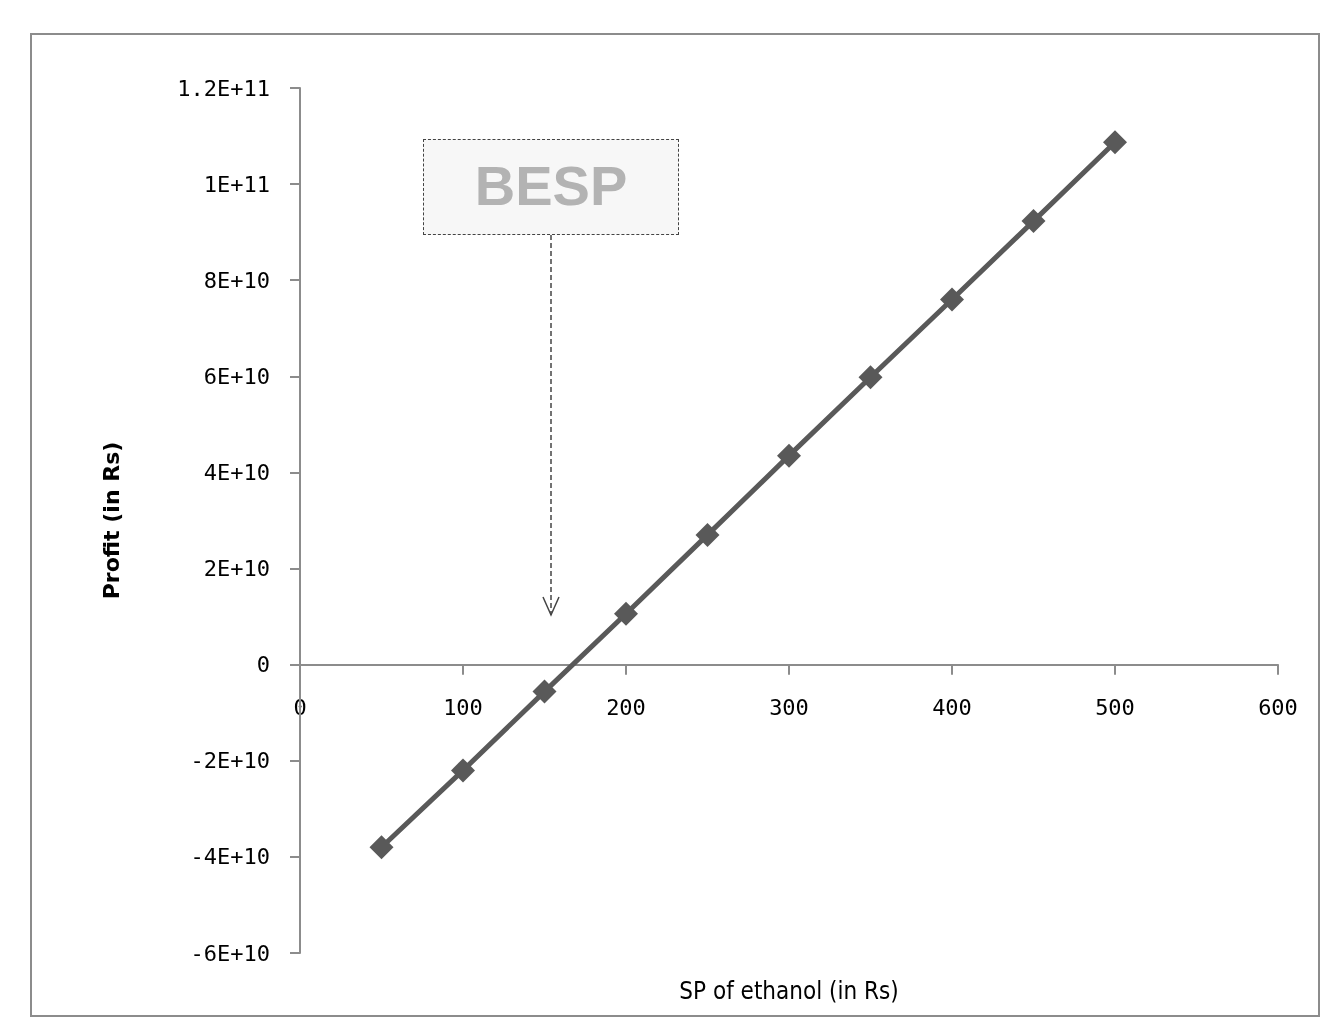 The image size is (1321, 1017). I want to click on x-tick-label: 500, so click(1115, 708).